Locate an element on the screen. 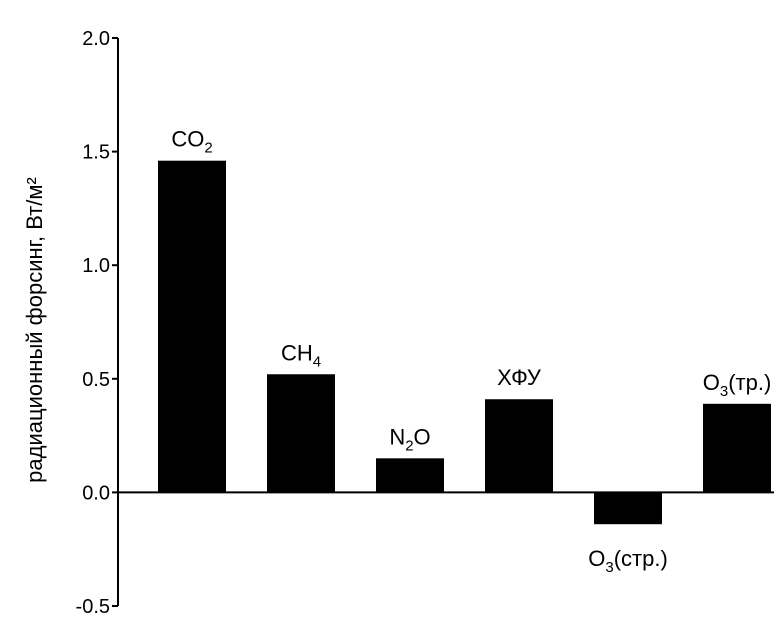 The width and height of the screenshot is (779, 628). bar-label-base: N is located at coordinates (397, 436).